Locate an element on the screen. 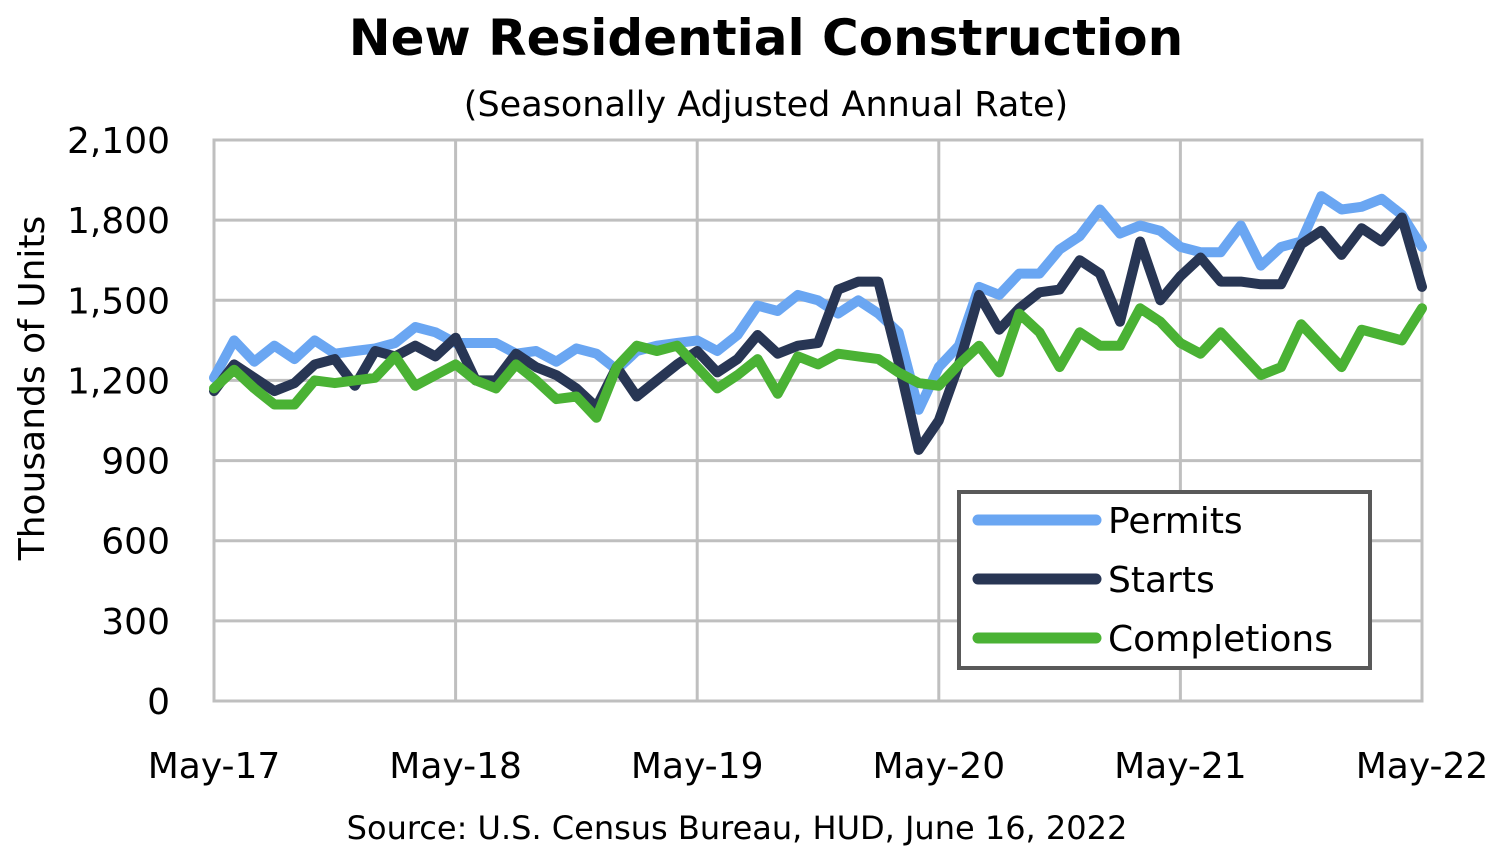 This screenshot has height=851, width=1498. y-tick-label: 300 is located at coordinates (135, 622).